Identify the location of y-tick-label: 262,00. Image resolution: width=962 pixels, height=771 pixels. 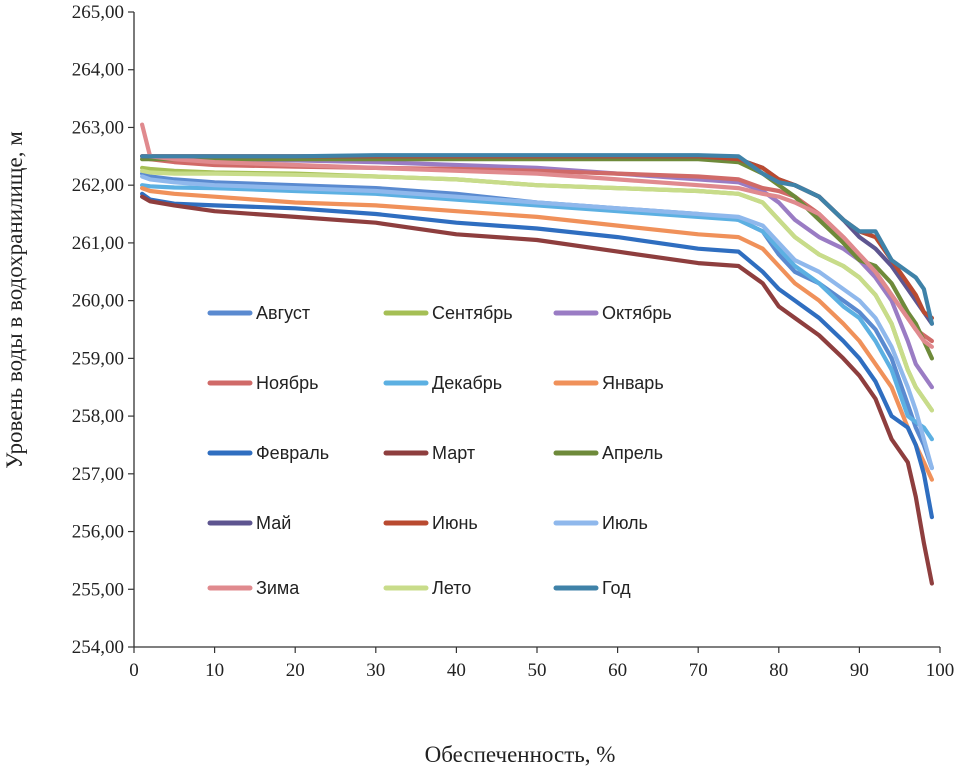
(98, 185).